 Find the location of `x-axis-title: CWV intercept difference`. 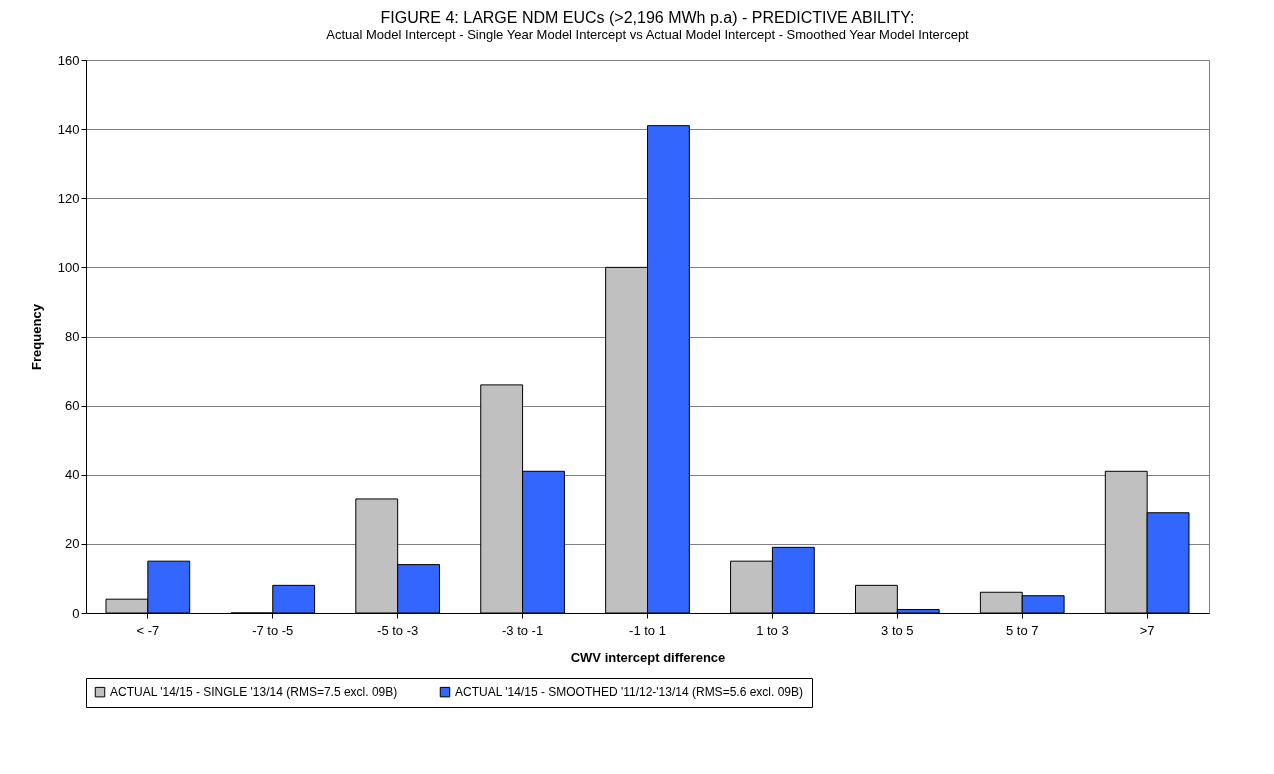

x-axis-title: CWV intercept difference is located at coordinates (648, 657).